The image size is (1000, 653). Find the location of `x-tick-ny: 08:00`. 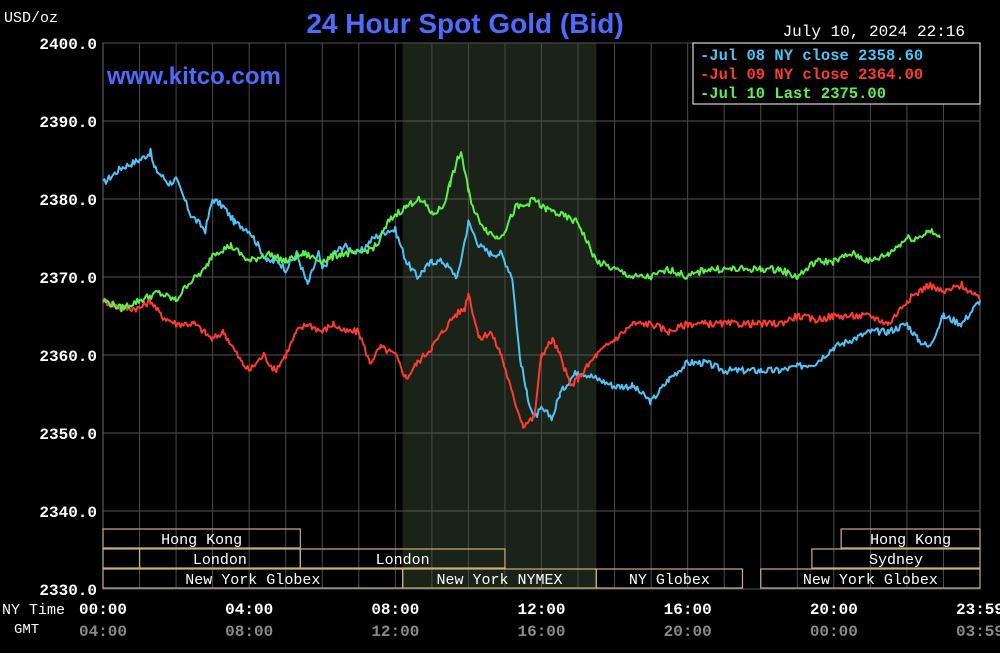

x-tick-ny: 08:00 is located at coordinates (395, 610).